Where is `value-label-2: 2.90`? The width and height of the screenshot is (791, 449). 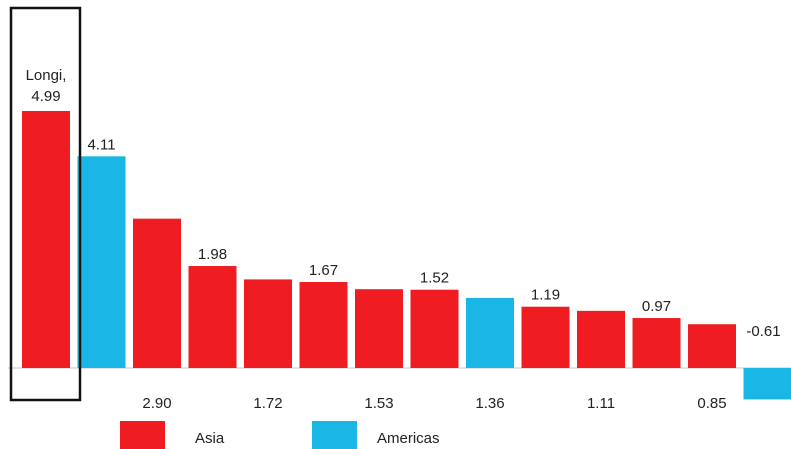
value-label-2: 2.90 is located at coordinates (156, 403).